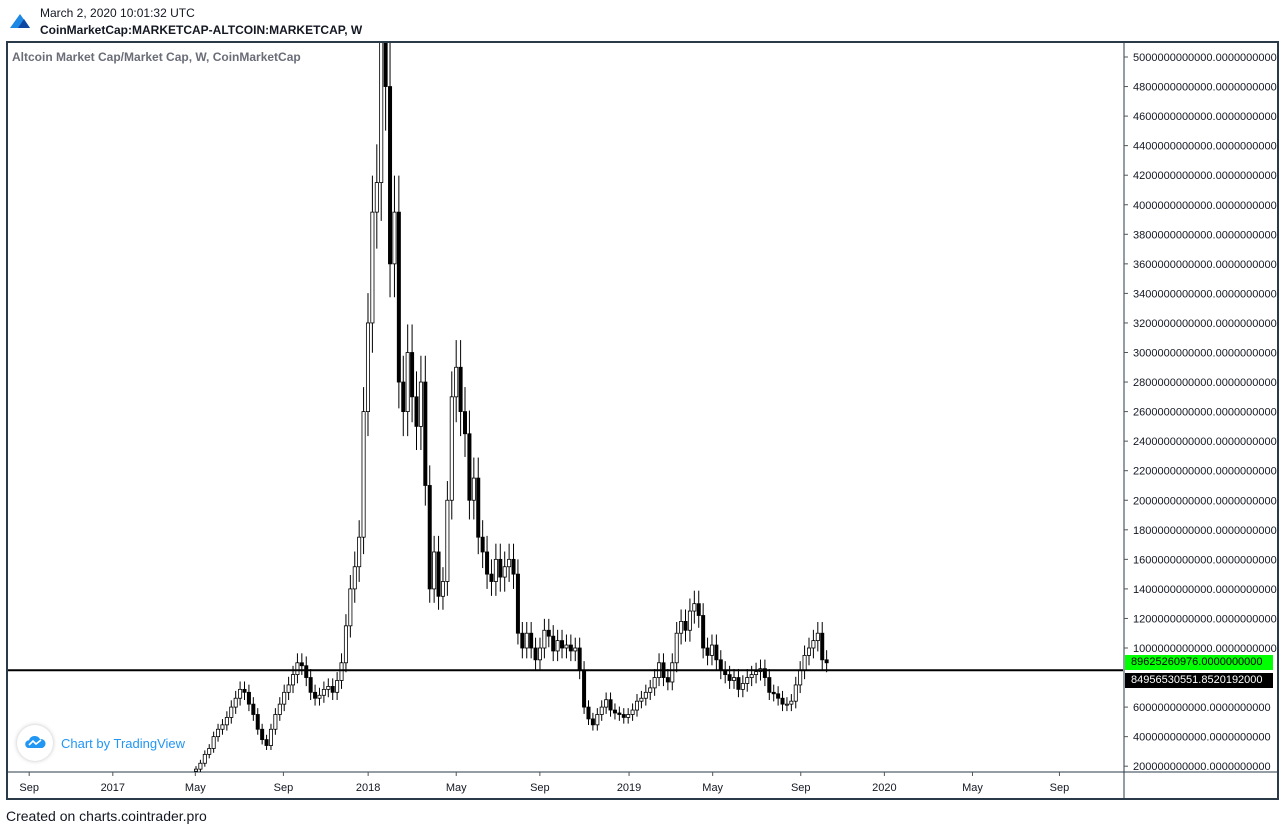 This screenshot has width=1286, height=831. Describe the element at coordinates (1205, 58) in the screenshot. I see `y-tick-label: 5000000000000.0000000000` at that location.